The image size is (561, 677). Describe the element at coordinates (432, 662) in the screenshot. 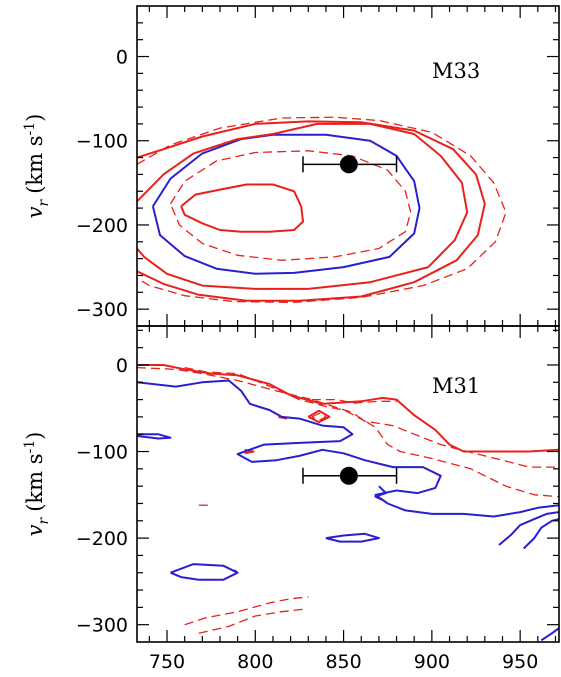

I see `x-tick-label: 900` at that location.